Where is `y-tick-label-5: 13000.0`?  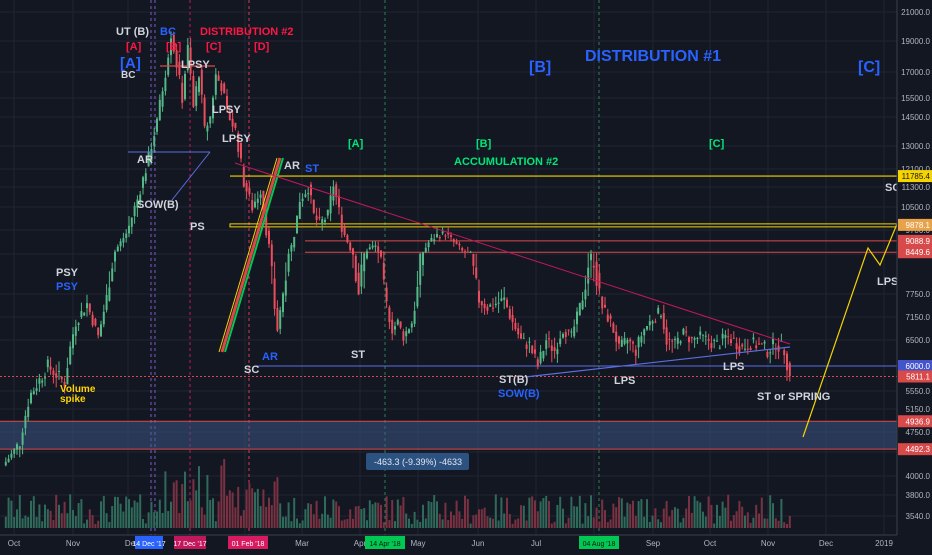
y-tick-label-5: 13000.0 is located at coordinates (915, 146).